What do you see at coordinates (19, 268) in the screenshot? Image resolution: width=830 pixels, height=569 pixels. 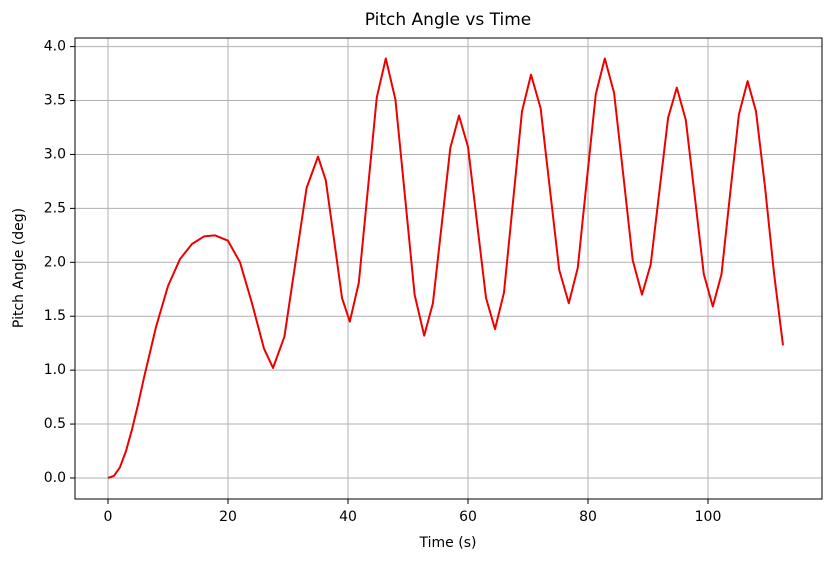 I see `y-axis-label: Pitch Angle (deg)` at bounding box center [19, 268].